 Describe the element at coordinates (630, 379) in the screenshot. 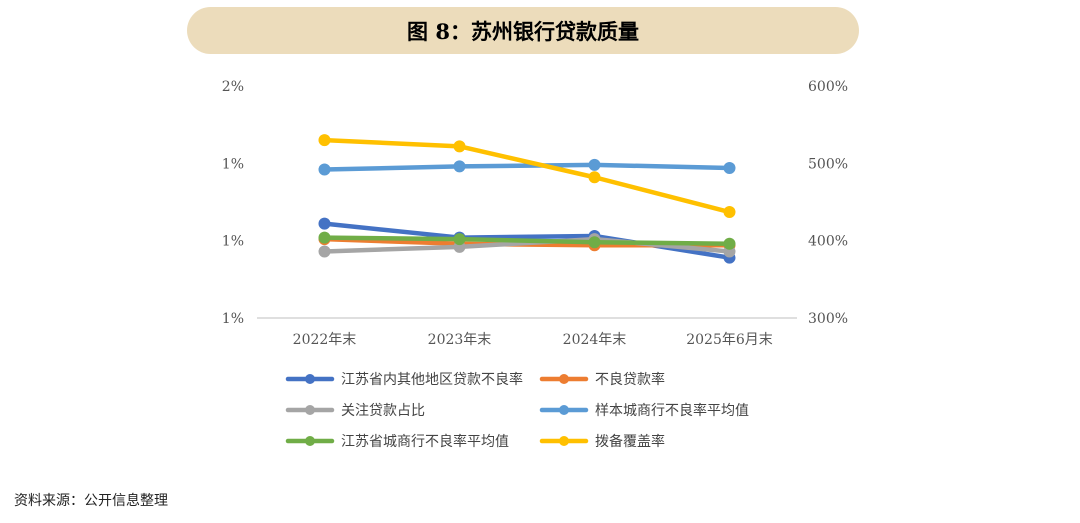

I see `legend-label: 不良贷款率` at that location.